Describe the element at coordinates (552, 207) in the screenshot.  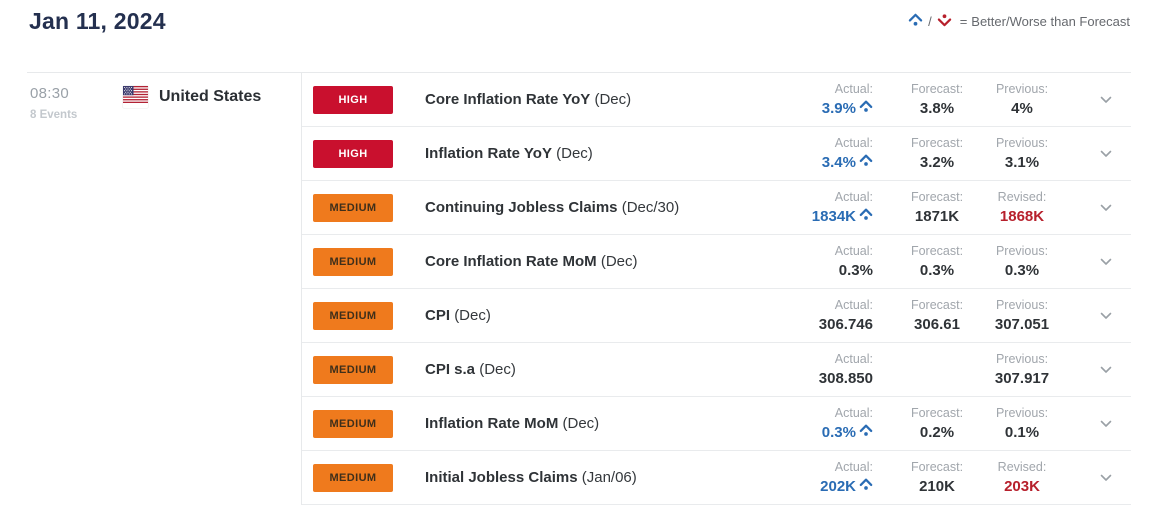
I see `event-name: Continuing Jobless Claims (Dec/30)` at that location.